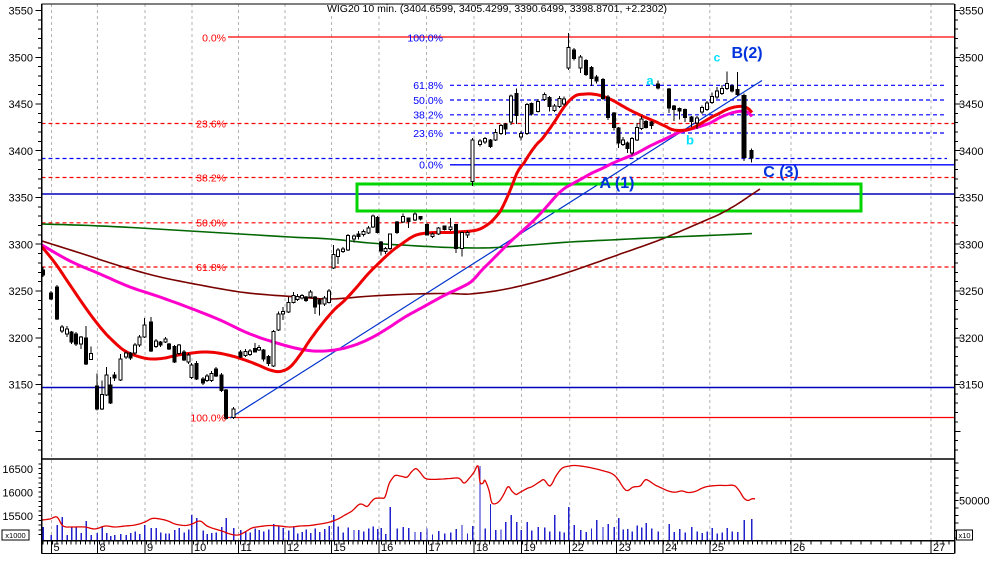  Describe the element at coordinates (964, 535) in the screenshot. I see `svg-text: x10` at that location.